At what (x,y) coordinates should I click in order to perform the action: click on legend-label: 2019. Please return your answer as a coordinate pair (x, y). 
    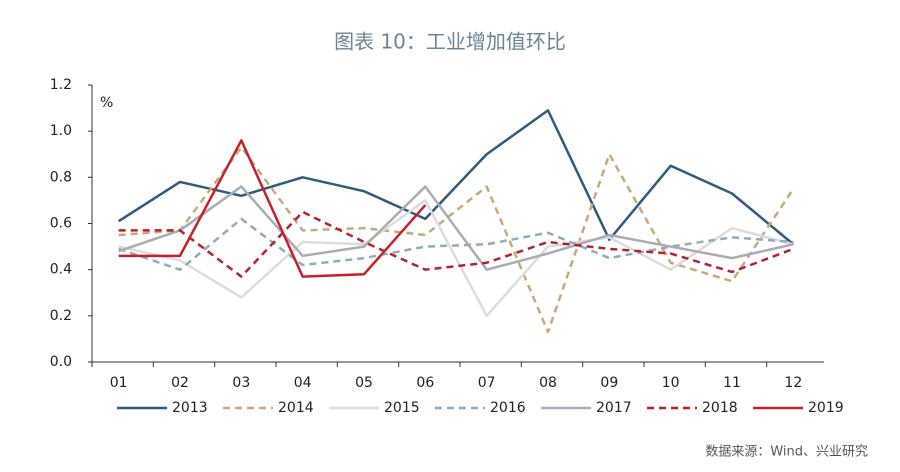
    Looking at the image, I should click on (826, 408).